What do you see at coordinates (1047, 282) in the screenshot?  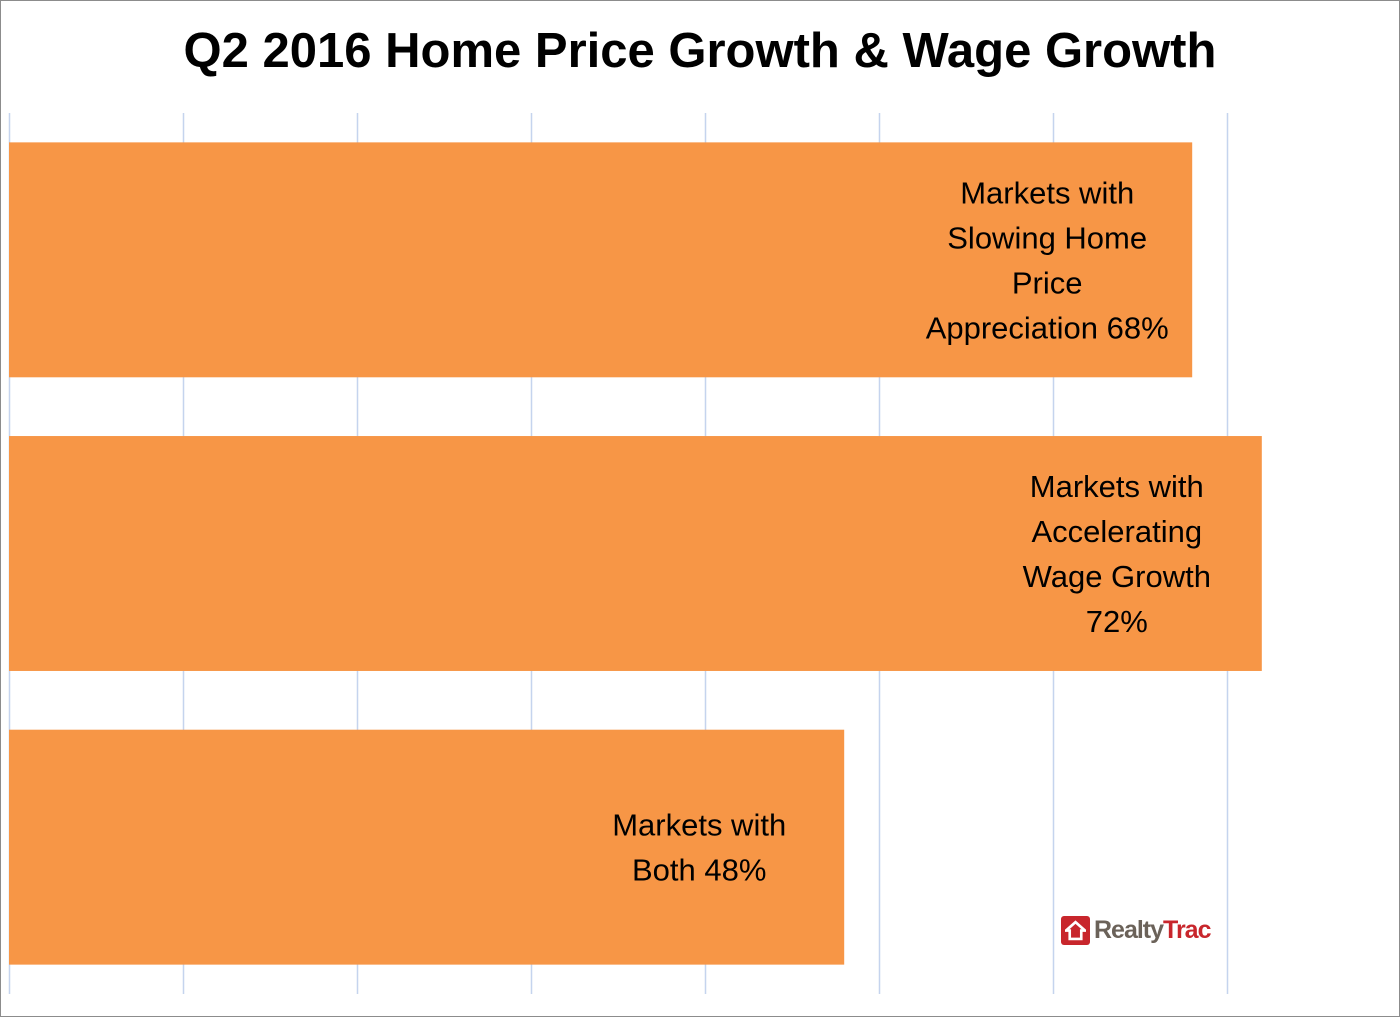 I see `bar-label-line: Price` at bounding box center [1047, 282].